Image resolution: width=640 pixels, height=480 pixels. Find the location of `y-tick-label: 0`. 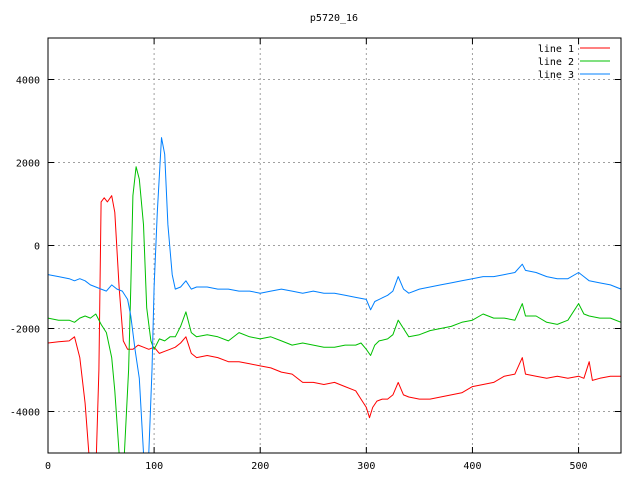

y-tick-label: 0 is located at coordinates (37, 247).